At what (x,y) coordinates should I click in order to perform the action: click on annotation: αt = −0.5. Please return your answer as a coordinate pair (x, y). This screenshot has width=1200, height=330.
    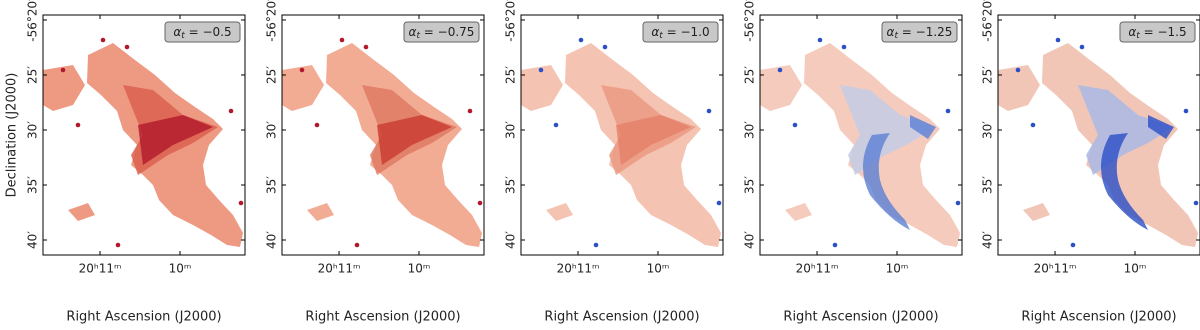
    Looking at the image, I should click on (202, 33).